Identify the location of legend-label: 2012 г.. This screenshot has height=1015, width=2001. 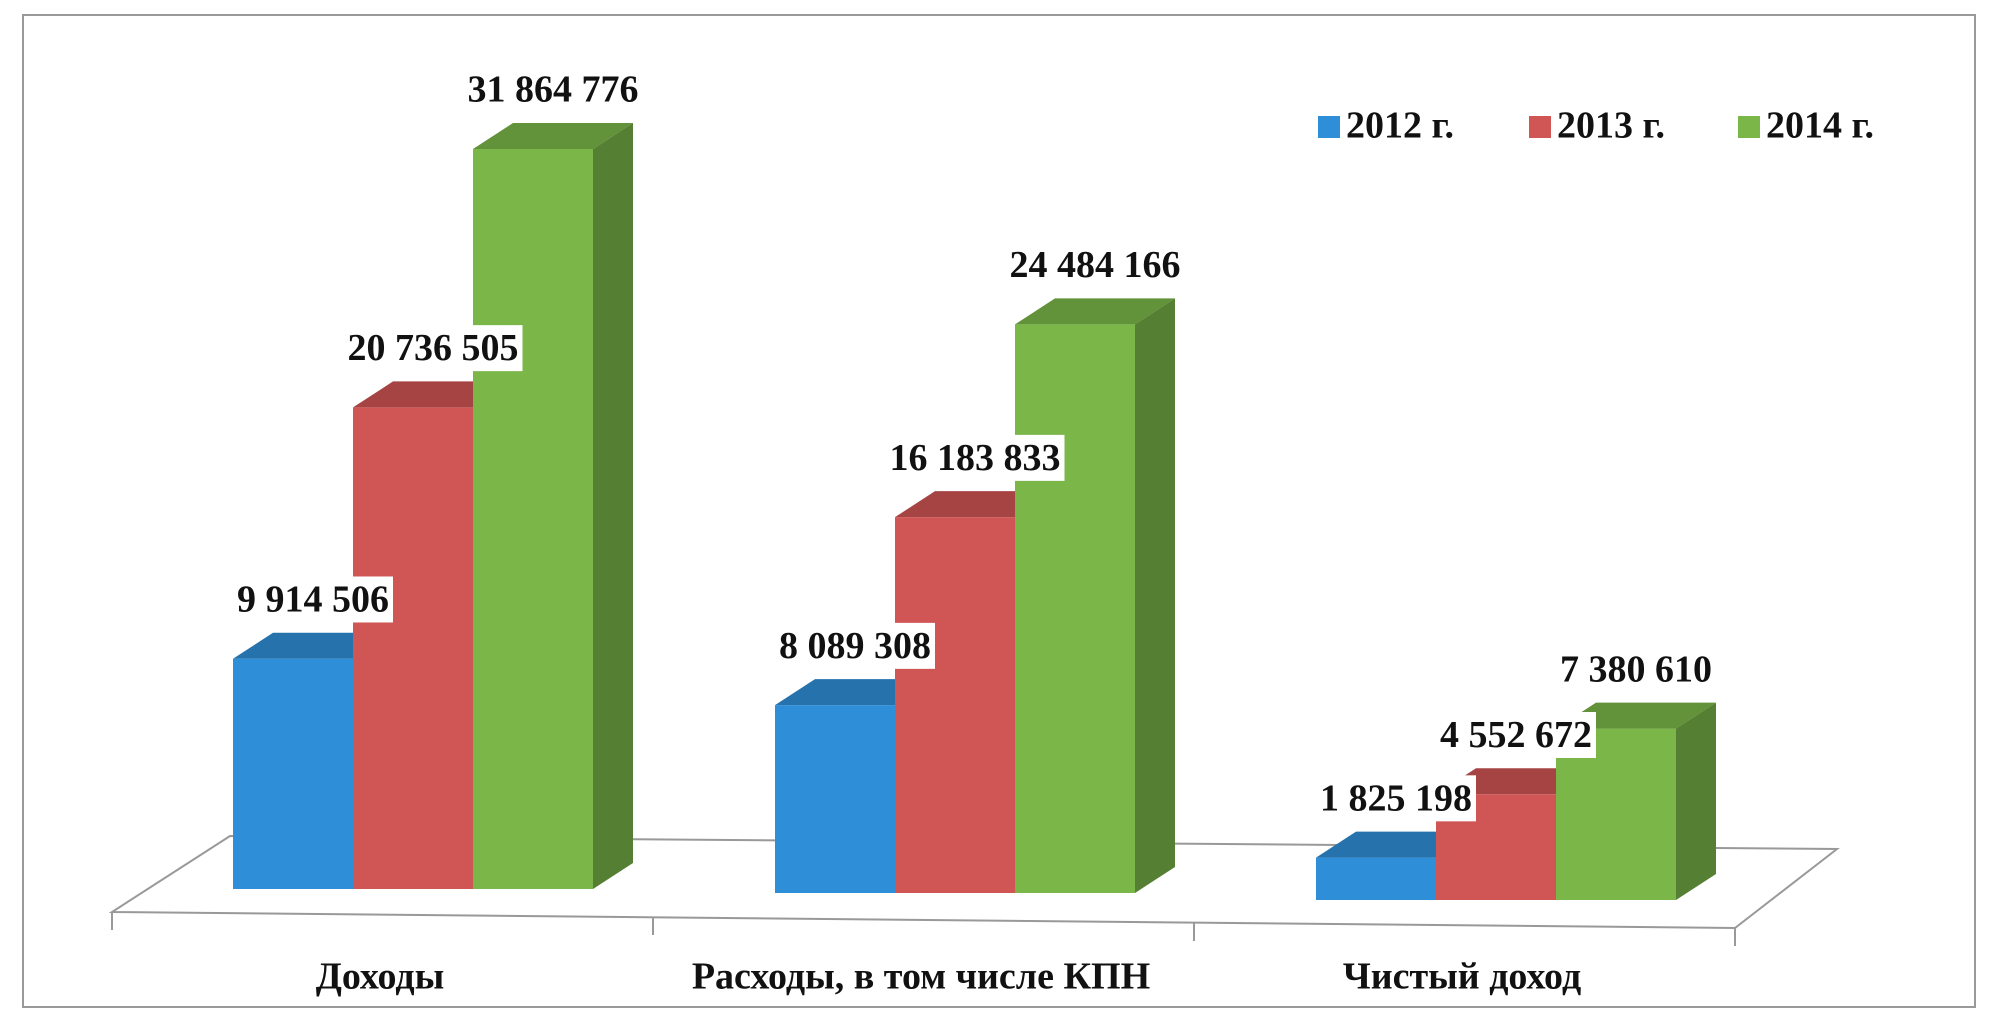
(1400, 126).